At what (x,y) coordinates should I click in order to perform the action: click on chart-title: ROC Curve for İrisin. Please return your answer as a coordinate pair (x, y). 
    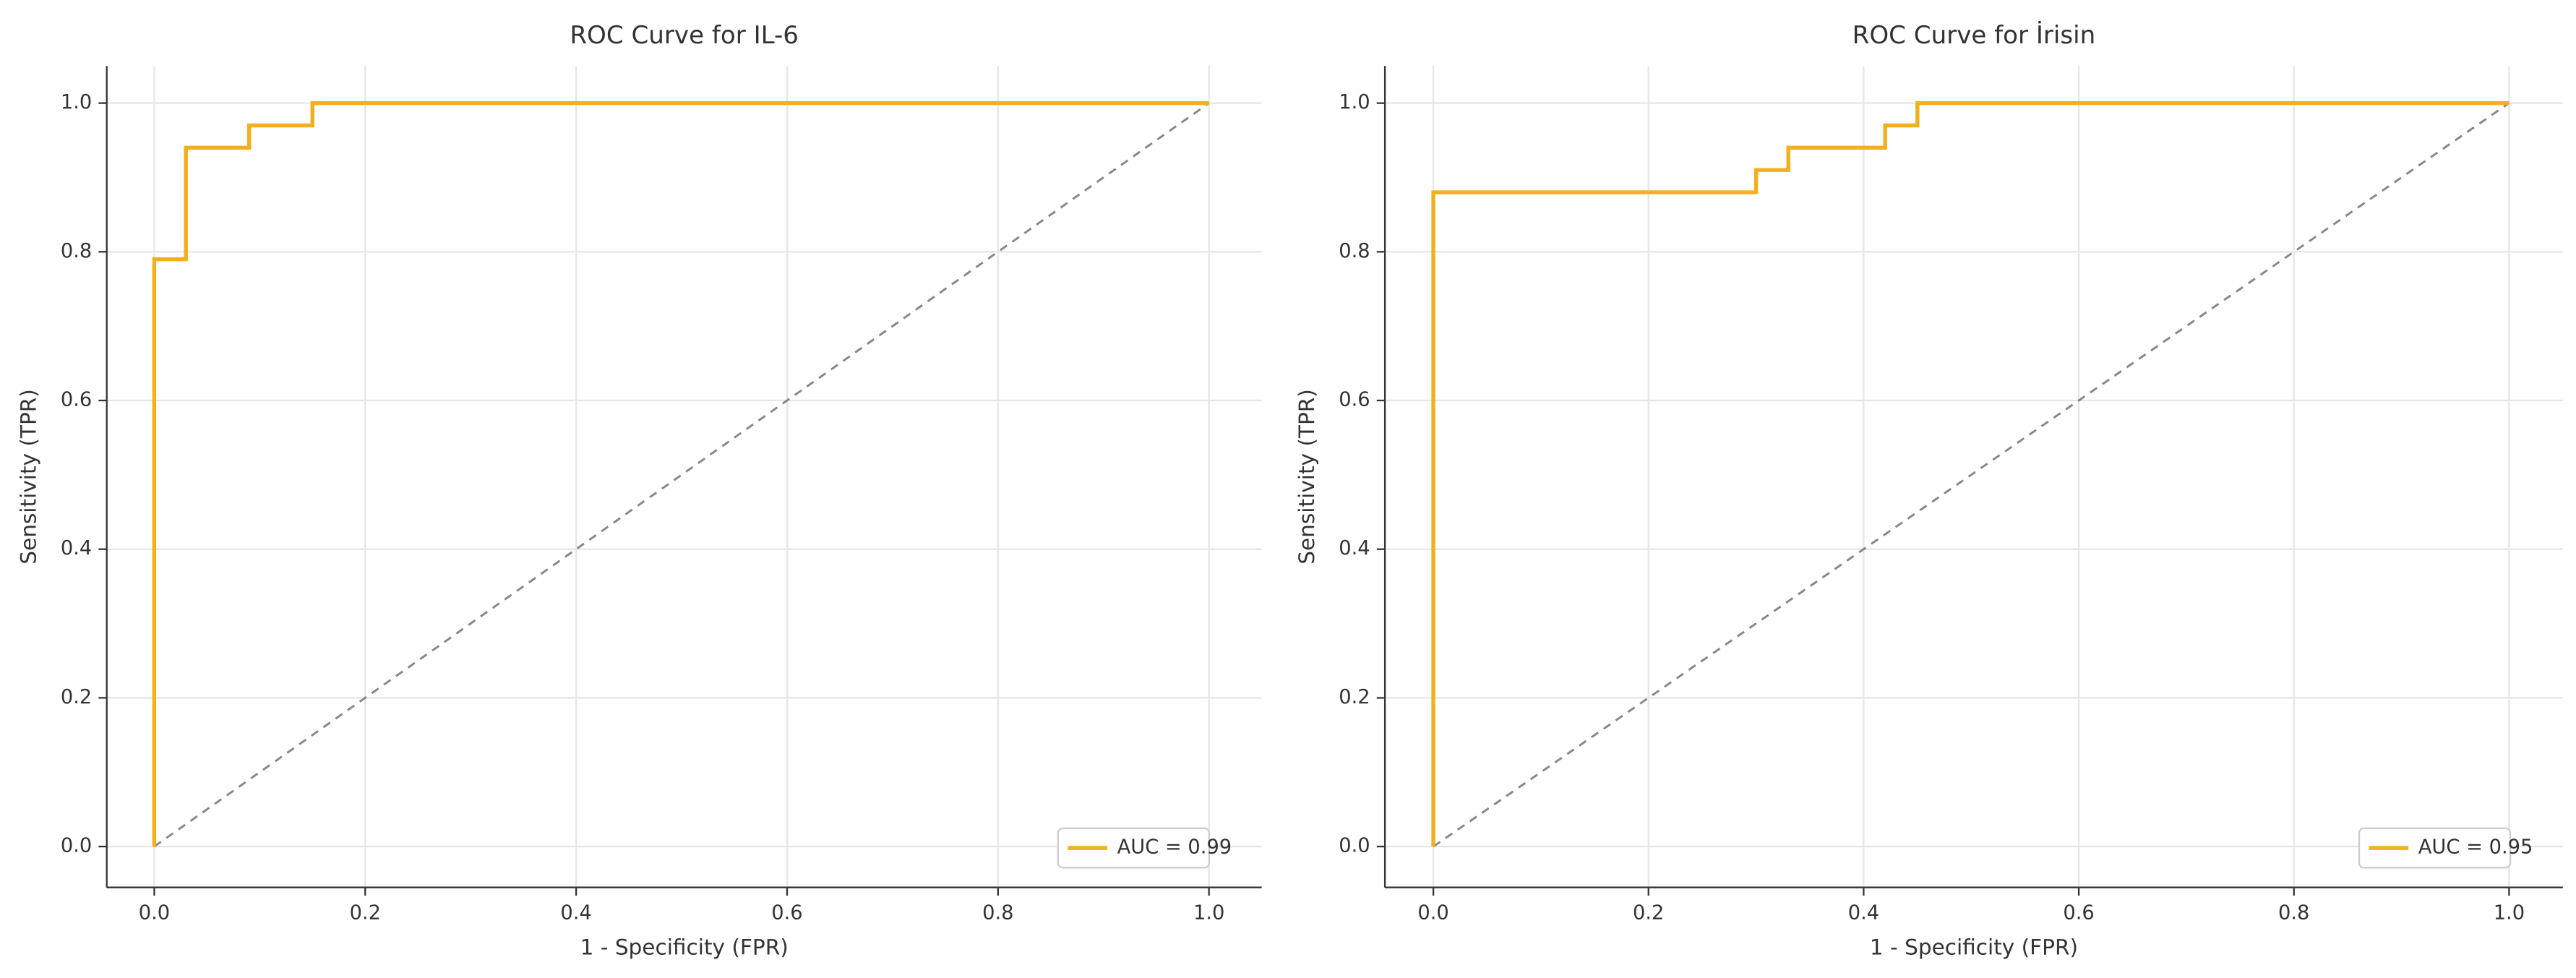
    Looking at the image, I should click on (1974, 35).